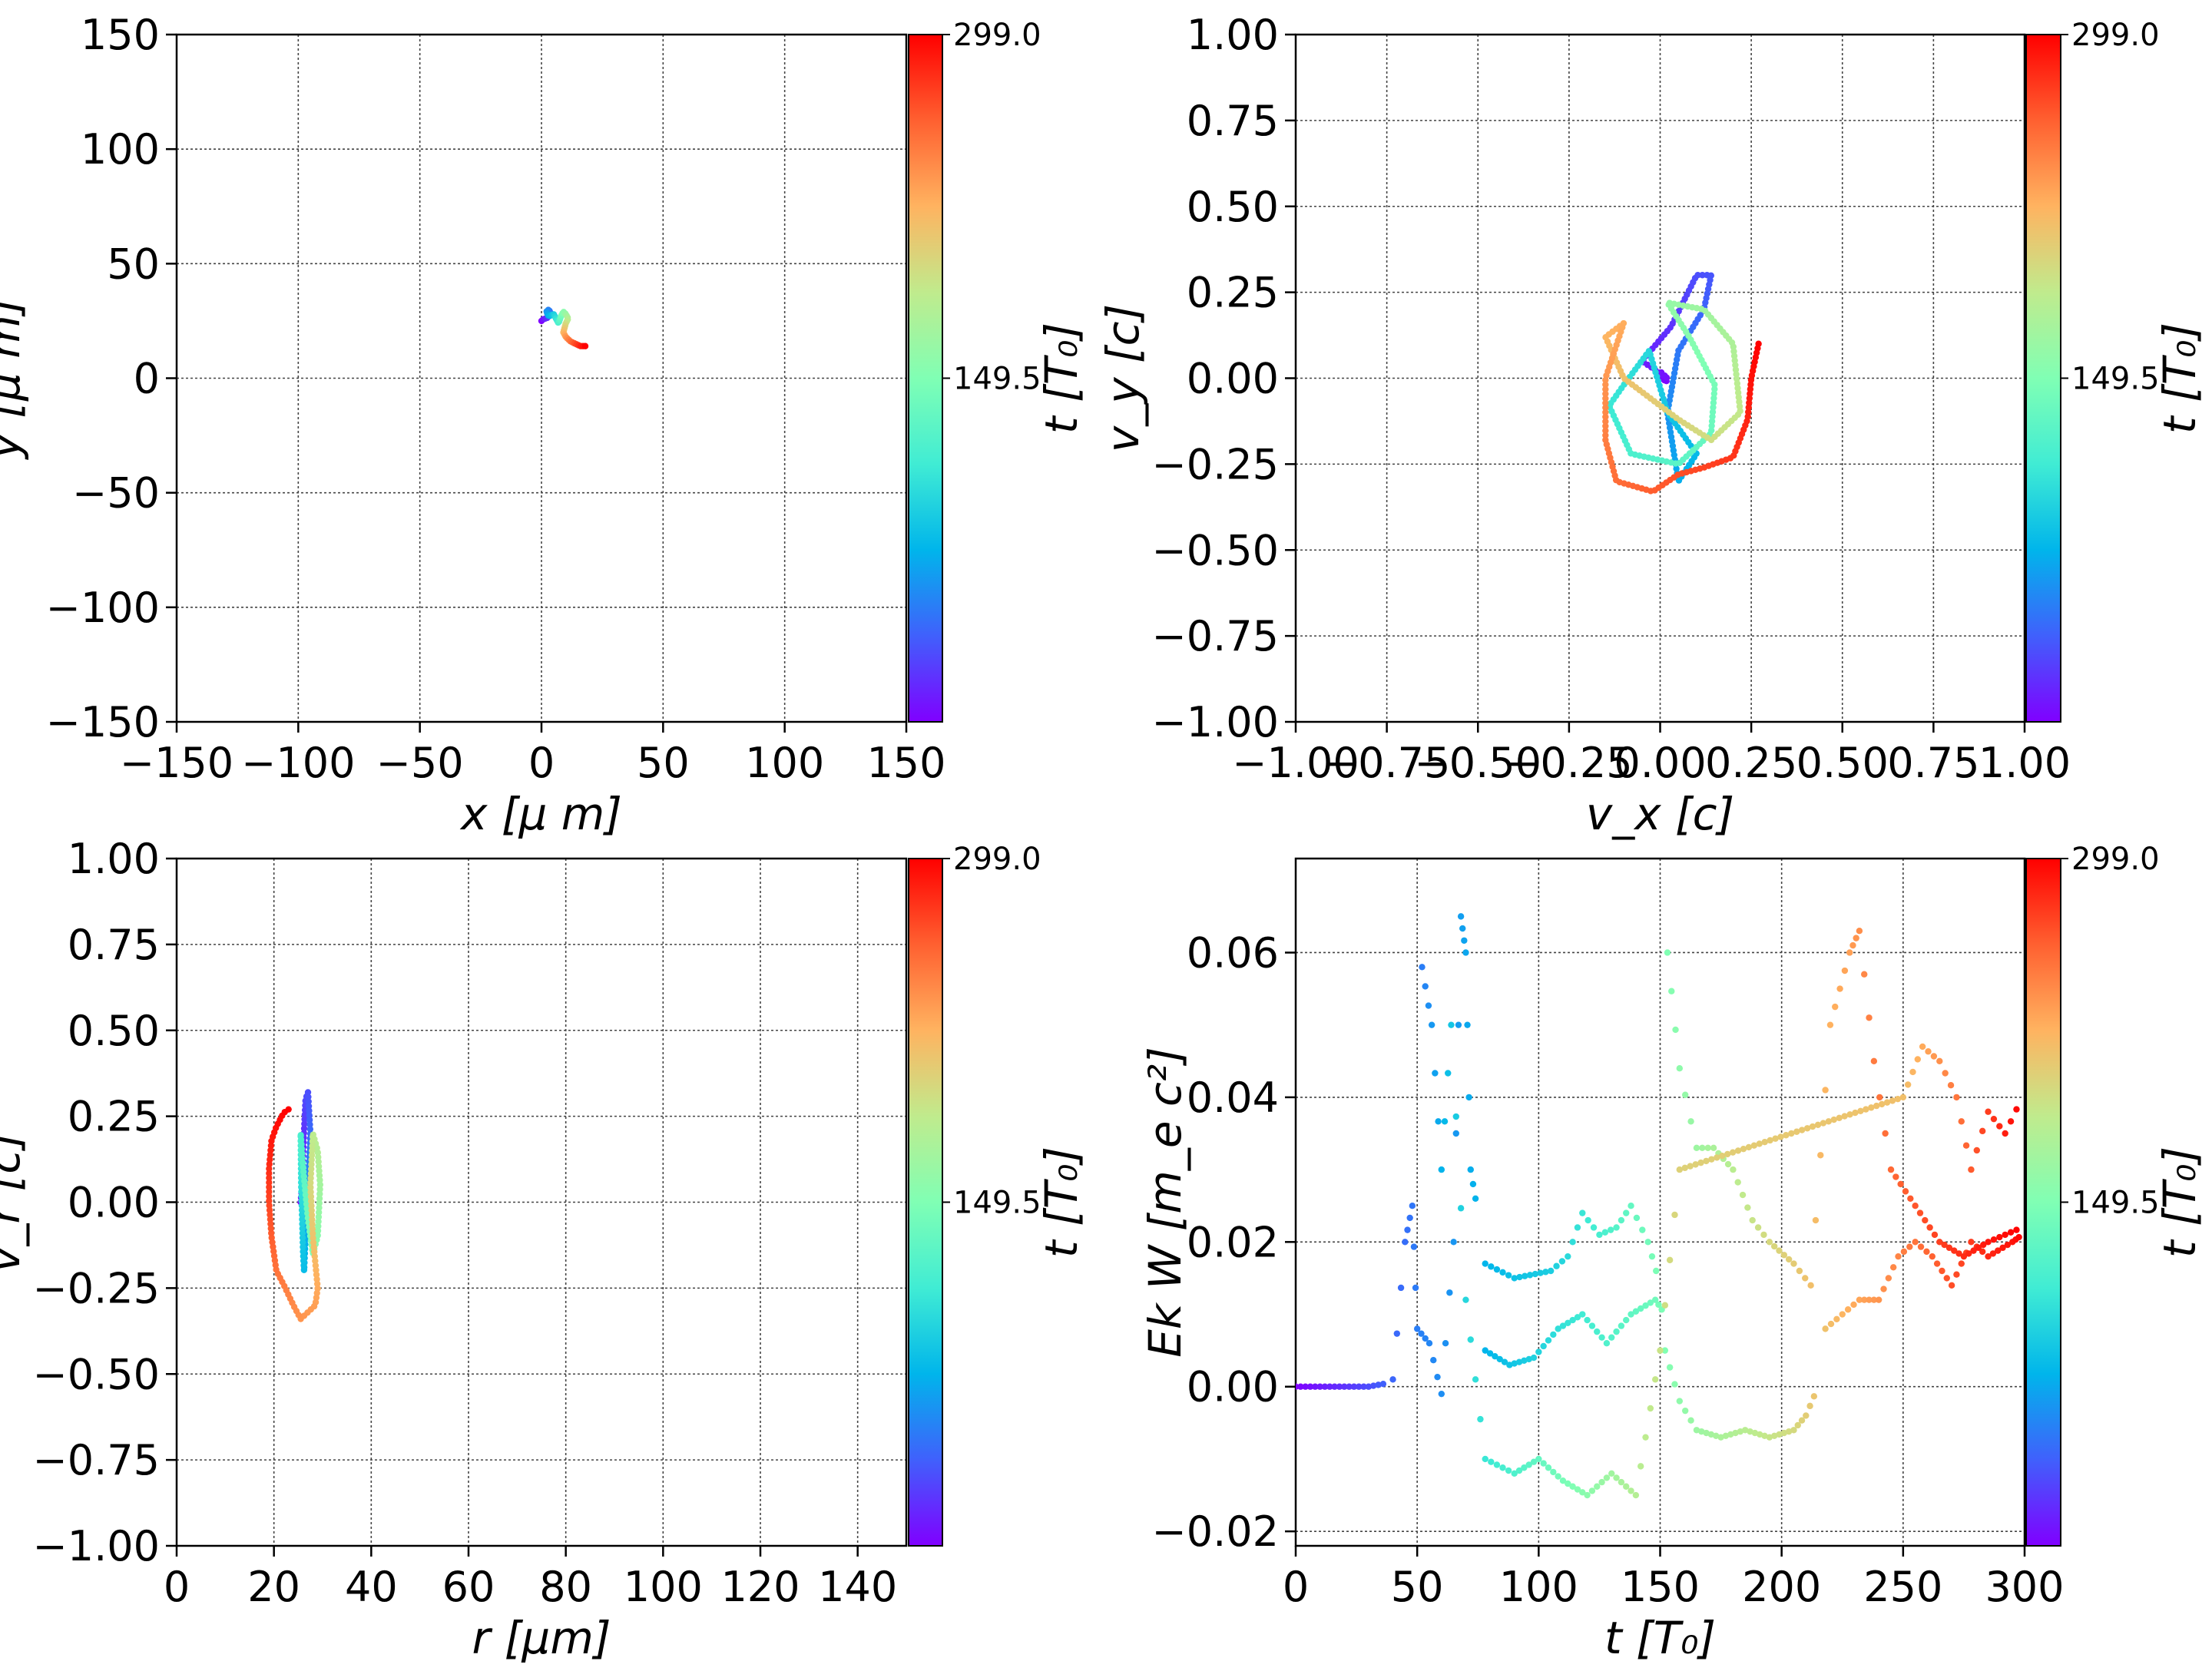 The image size is (2212, 1671). I want to click on y-tick-label: 0.50, so click(114, 1031).